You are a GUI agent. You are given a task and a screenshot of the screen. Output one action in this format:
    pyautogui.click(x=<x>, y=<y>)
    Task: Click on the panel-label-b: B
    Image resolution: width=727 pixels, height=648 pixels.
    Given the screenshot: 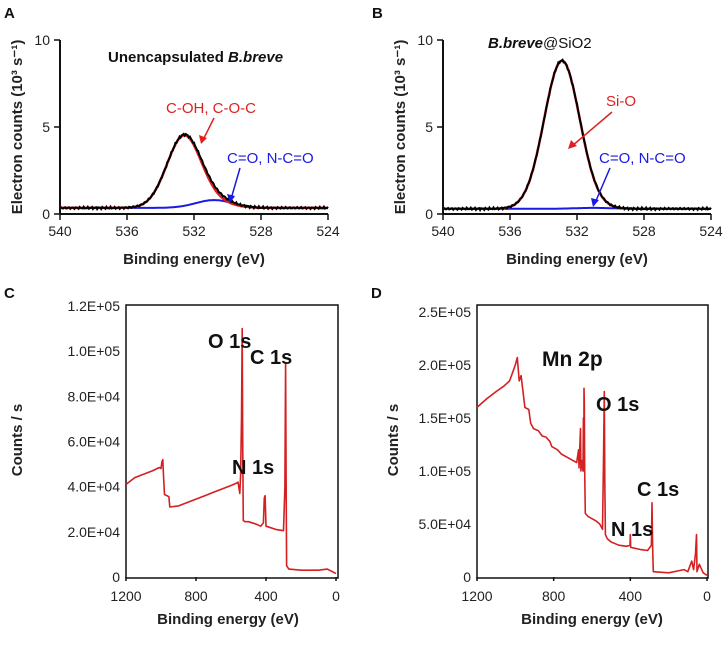 What is the action you would take?
    pyautogui.click(x=377, y=13)
    